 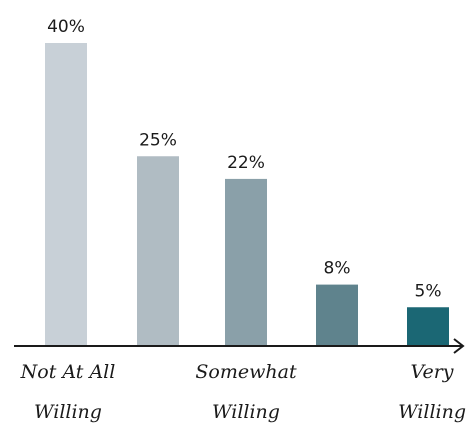 I want to click on category-label-1-line-2: Willing, so click(x=68, y=412).